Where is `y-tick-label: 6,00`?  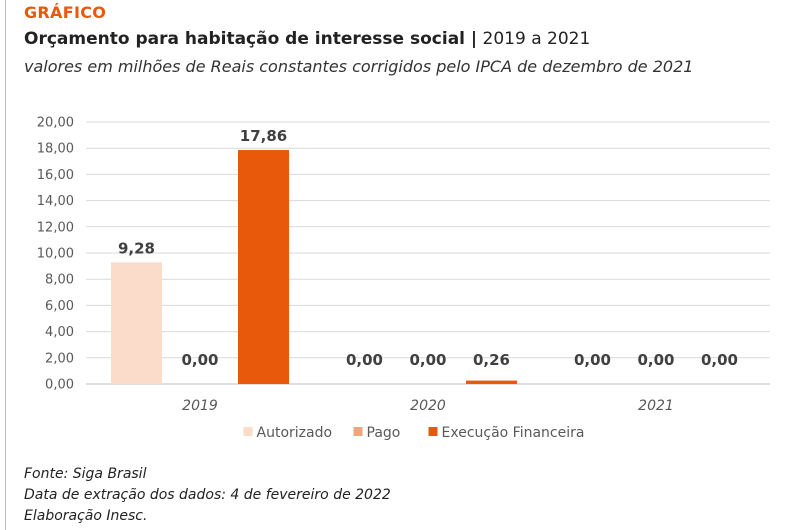
y-tick-label: 6,00 is located at coordinates (59, 306).